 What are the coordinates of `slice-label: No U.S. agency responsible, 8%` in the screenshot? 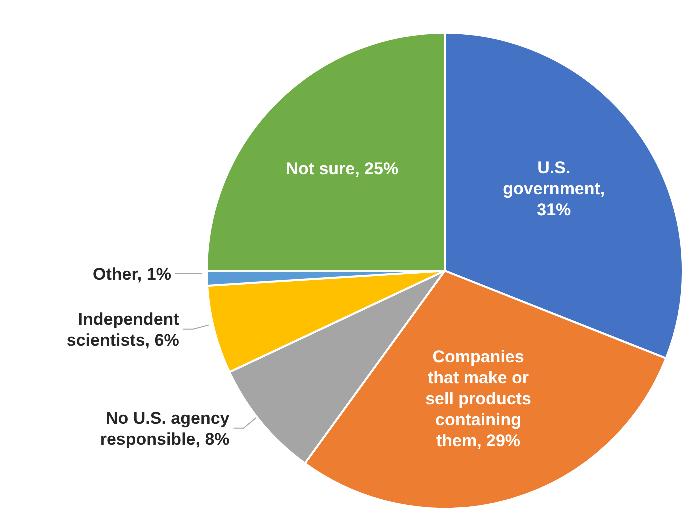 It's located at (165, 428).